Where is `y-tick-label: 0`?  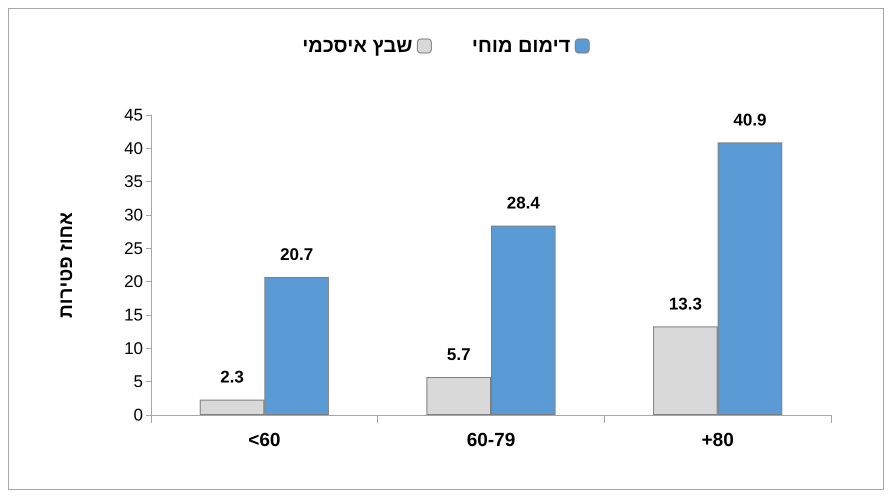 y-tick-label: 0 is located at coordinates (138, 415).